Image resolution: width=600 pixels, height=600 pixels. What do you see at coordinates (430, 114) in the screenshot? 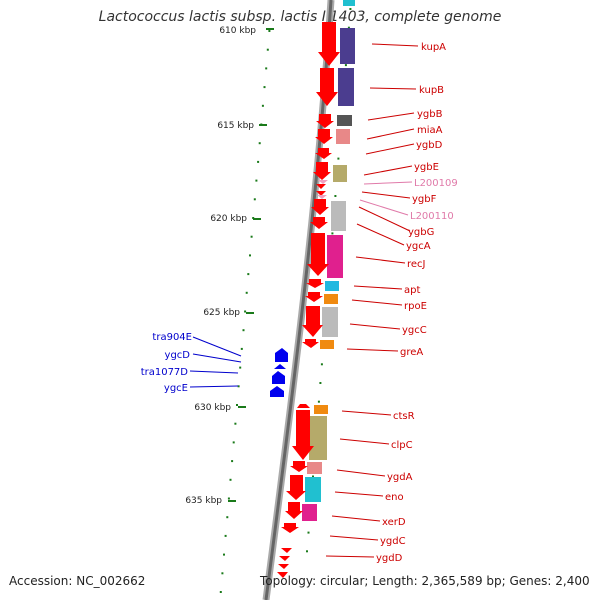
I see `label-ygbB: ygbB` at bounding box center [430, 114].